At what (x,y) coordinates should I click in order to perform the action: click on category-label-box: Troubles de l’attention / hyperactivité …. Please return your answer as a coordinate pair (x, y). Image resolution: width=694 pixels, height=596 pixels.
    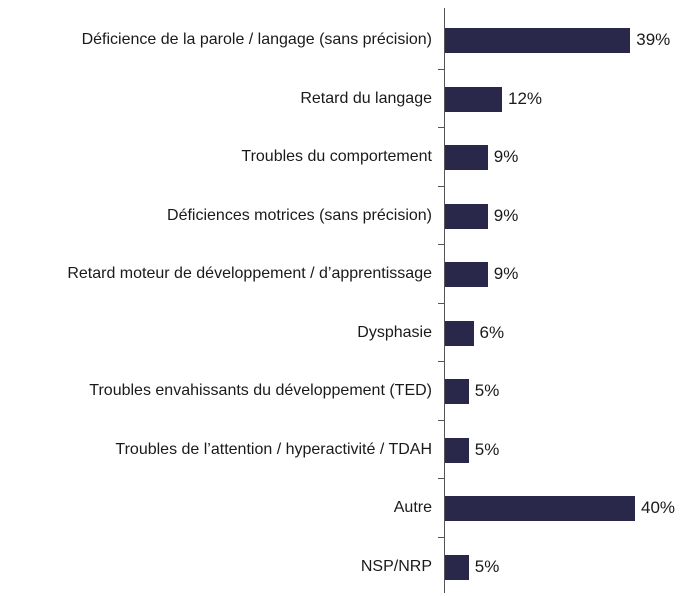
    Looking at the image, I should click on (218, 450).